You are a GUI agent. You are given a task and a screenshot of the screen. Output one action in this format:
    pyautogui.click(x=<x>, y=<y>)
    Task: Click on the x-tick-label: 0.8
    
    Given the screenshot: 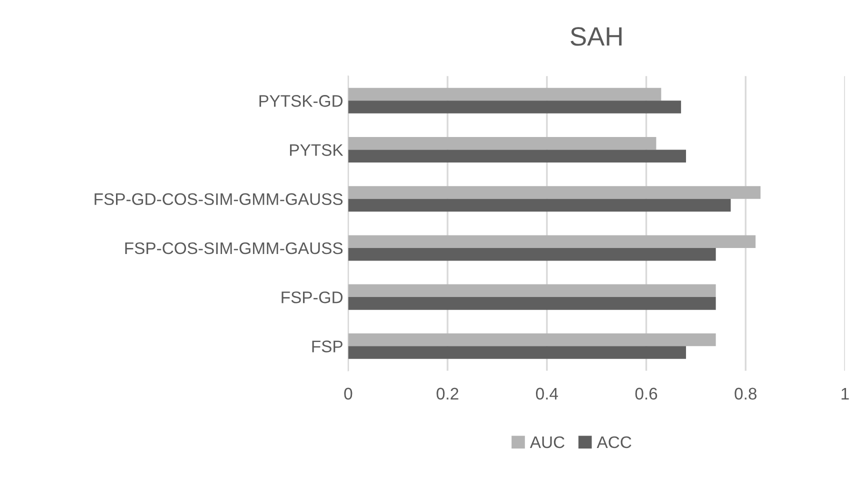 What is the action you would take?
    pyautogui.click(x=745, y=394)
    